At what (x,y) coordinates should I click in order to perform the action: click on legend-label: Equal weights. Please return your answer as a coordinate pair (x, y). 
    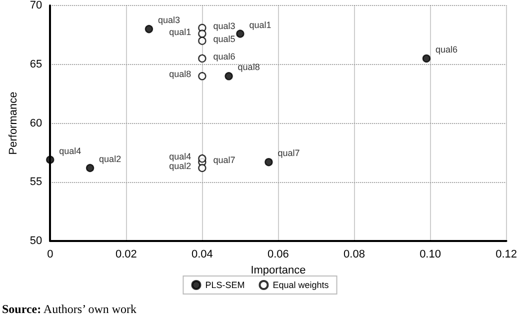
    Looking at the image, I should click on (301, 285).